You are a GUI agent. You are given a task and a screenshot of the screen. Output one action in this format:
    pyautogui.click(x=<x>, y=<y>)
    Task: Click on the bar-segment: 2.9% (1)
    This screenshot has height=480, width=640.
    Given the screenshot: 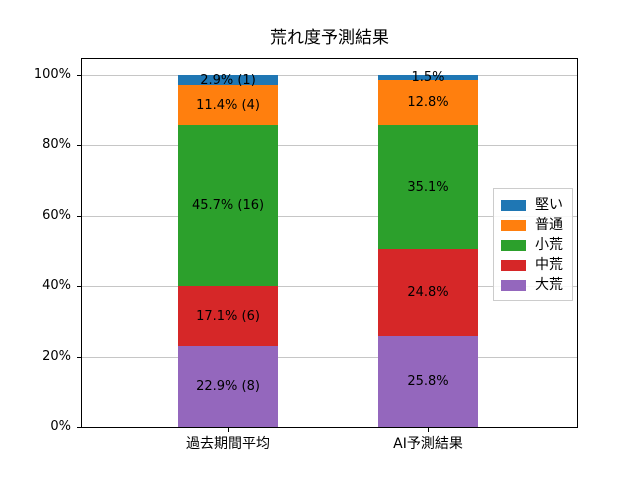 What is the action you would take?
    pyautogui.click(x=228, y=80)
    